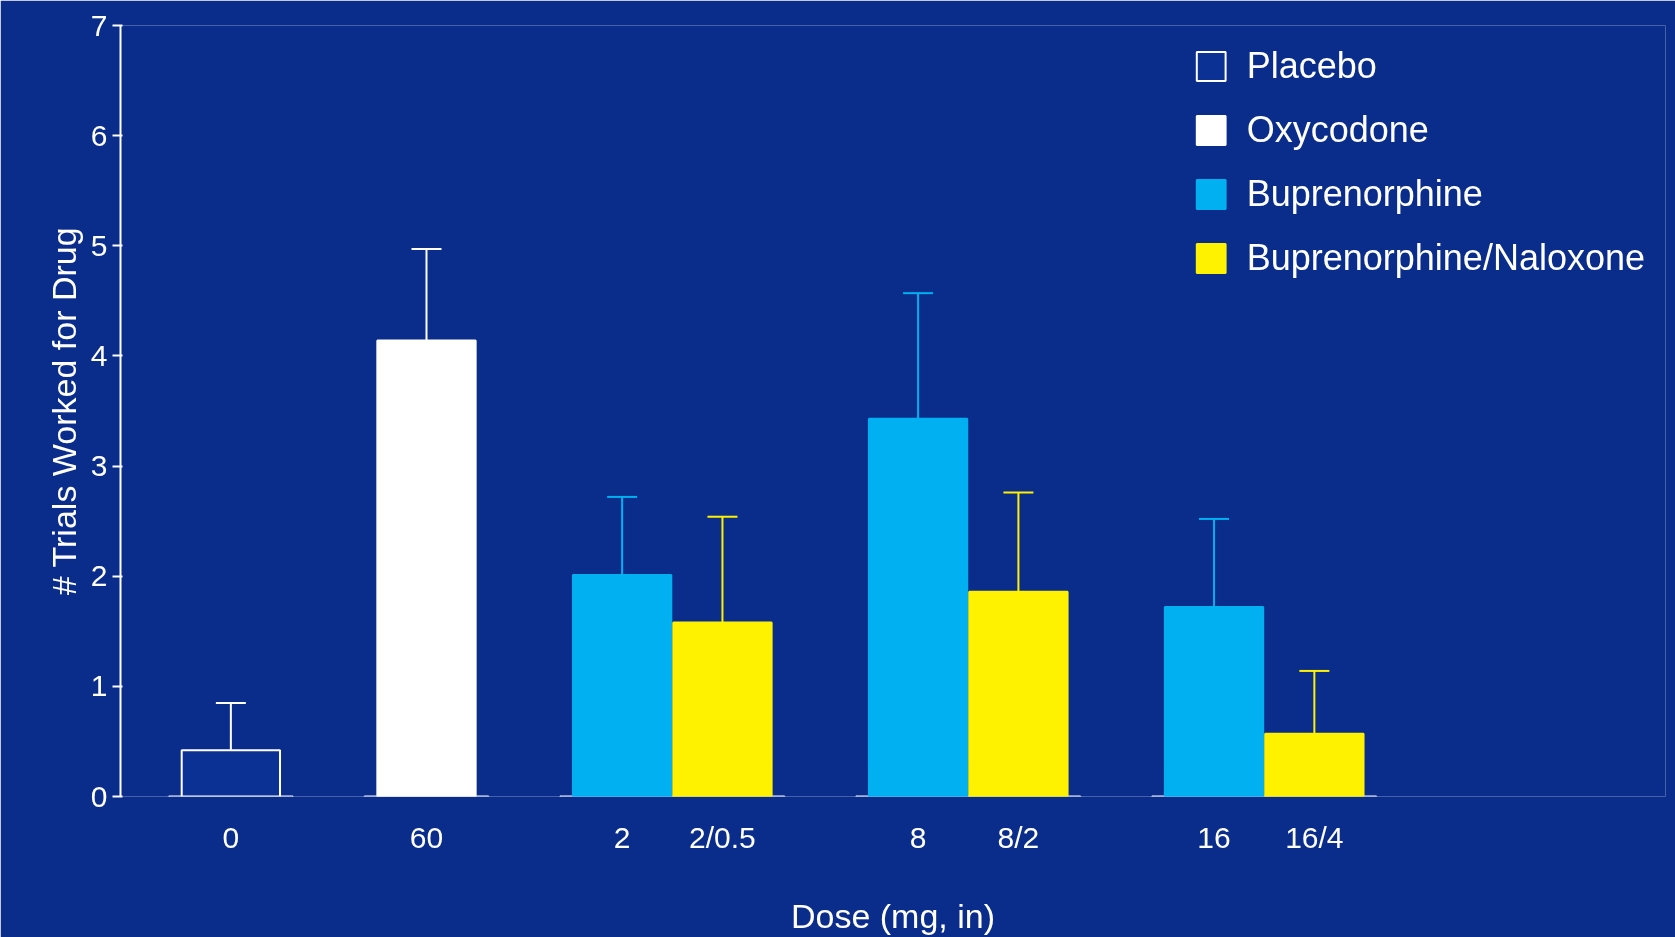  Describe the element at coordinates (1018, 837) in the screenshot. I see `x-tick-label: 8/2` at that location.